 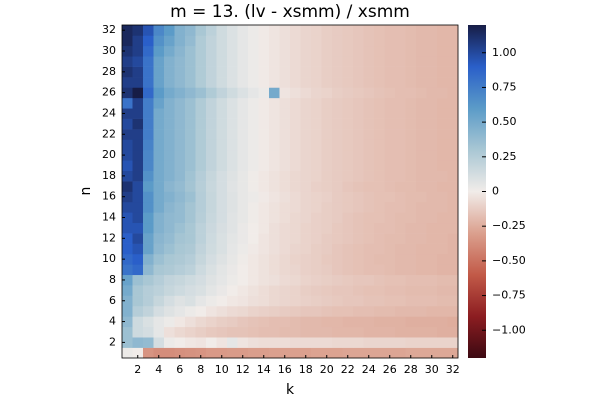 What do you see at coordinates (495, 191) in the screenshot?
I see `colorbar-tick-label: 0` at bounding box center [495, 191].